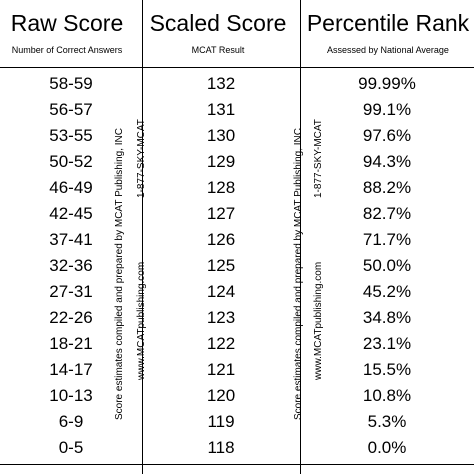 The image size is (474, 474). What do you see at coordinates (221, 135) in the screenshot?
I see `scaled-score-cell: 130` at bounding box center [221, 135].